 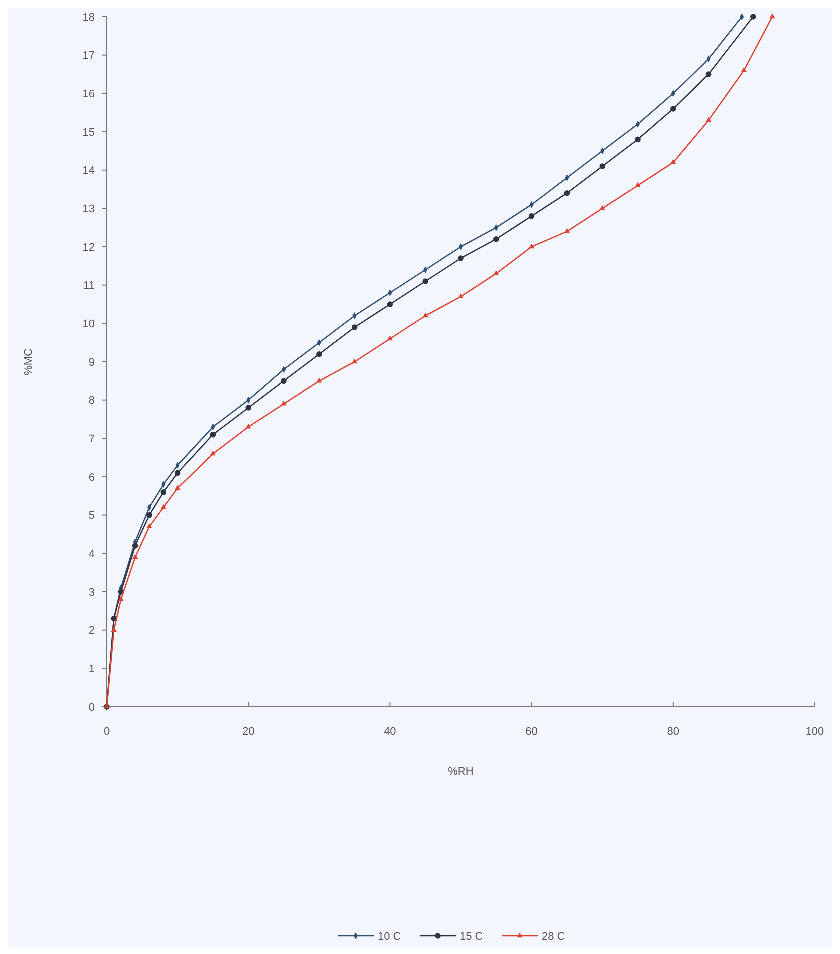 I want to click on y-tick-label: 12, so click(x=88, y=248).